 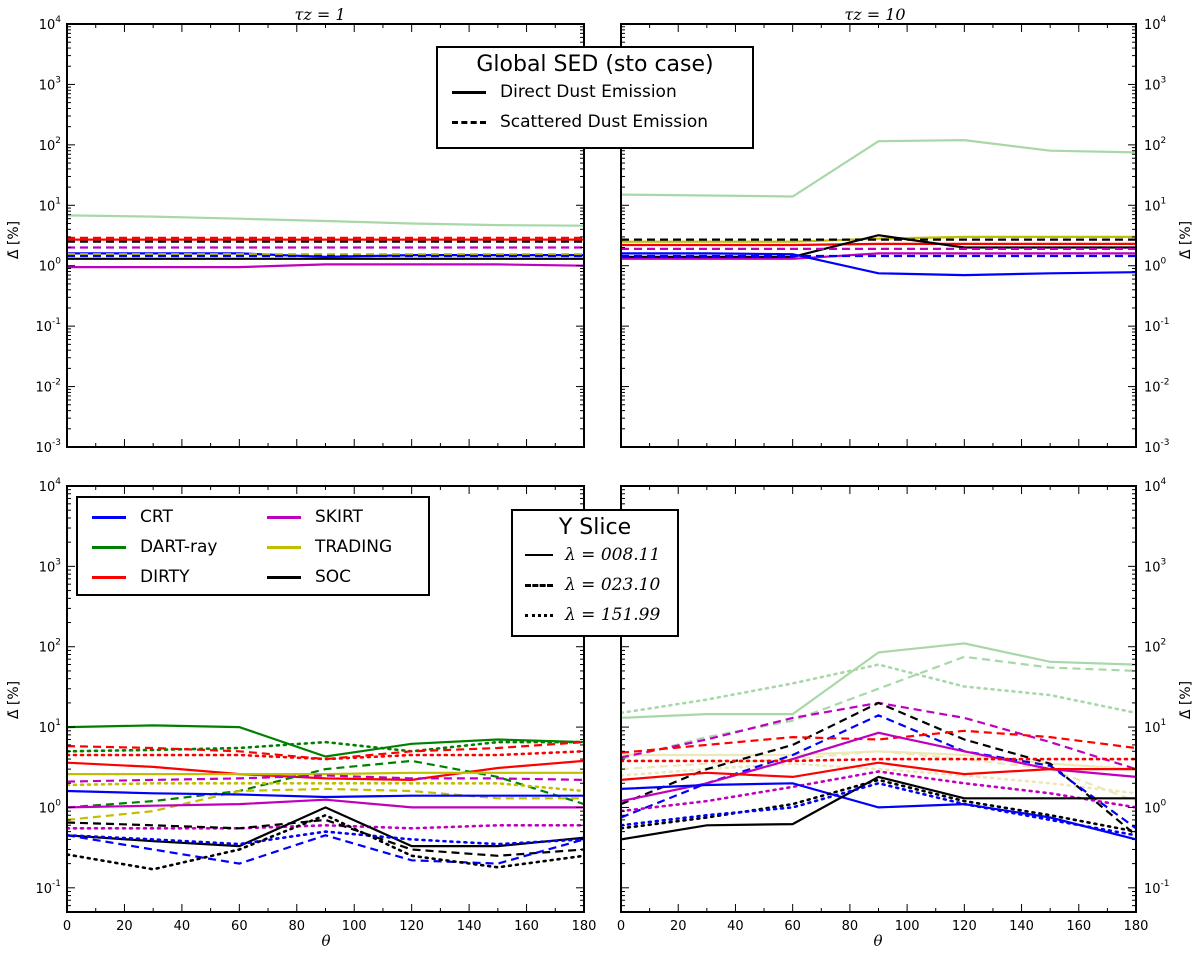 I want to click on crt-swatch, so click(x=109, y=517).